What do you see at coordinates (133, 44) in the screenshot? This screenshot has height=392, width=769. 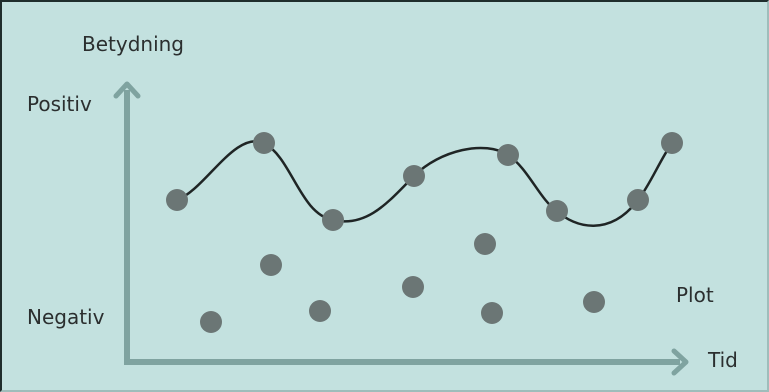 I see `y-axis-title: Betydning` at bounding box center [133, 44].